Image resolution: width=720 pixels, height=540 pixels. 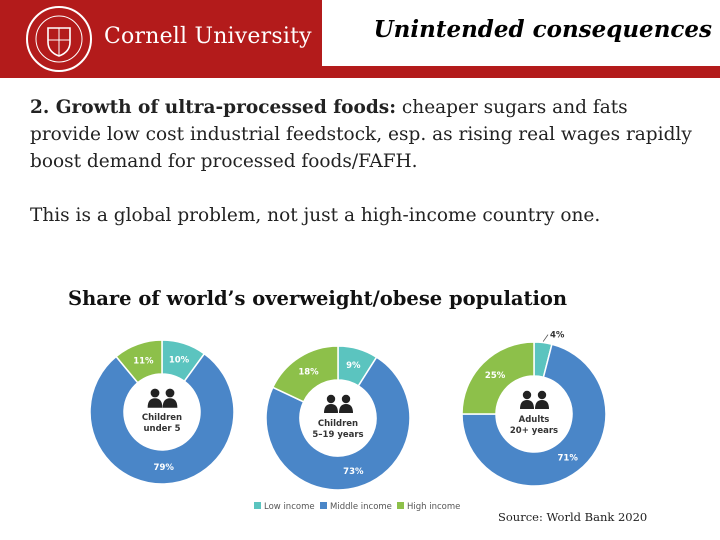 I want to click on data-label: 73%, so click(x=353, y=472).